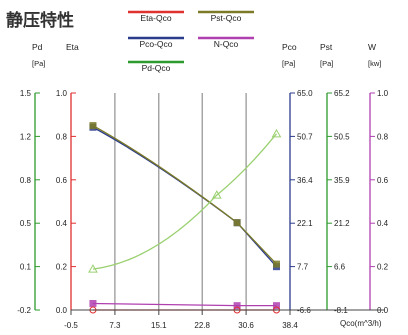 This screenshot has width=408, height=335. Describe the element at coordinates (342, 136) in the screenshot. I see `y-tick-label-pst: 50.5` at that location.